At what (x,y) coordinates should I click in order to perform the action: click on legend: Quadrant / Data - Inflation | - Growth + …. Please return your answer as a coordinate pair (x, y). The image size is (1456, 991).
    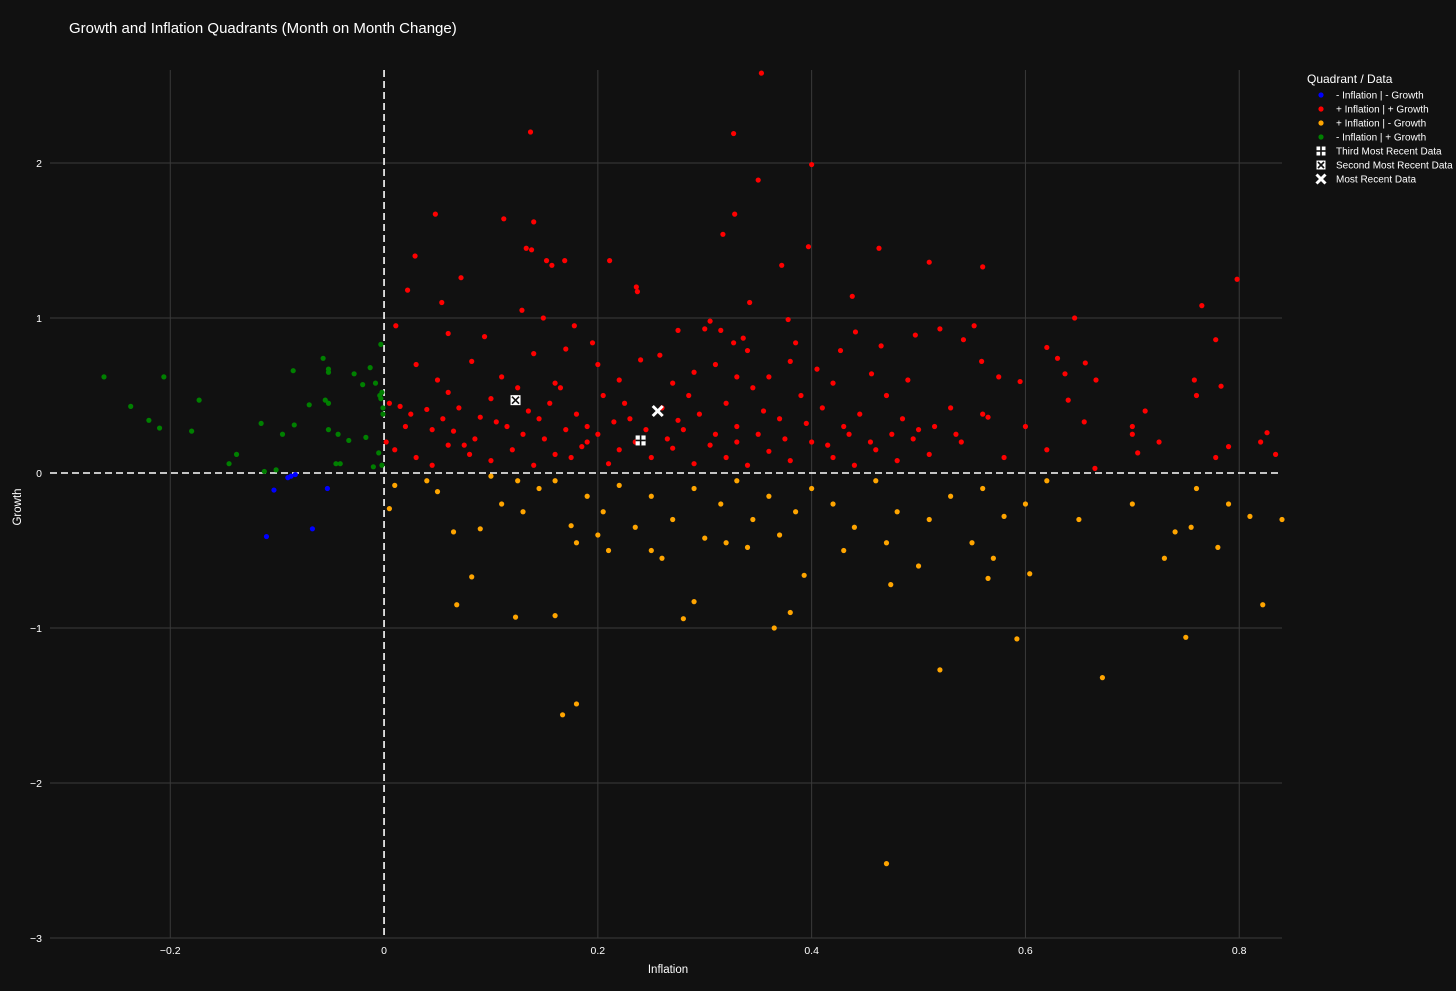
    Looking at the image, I should click on (1380, 129).